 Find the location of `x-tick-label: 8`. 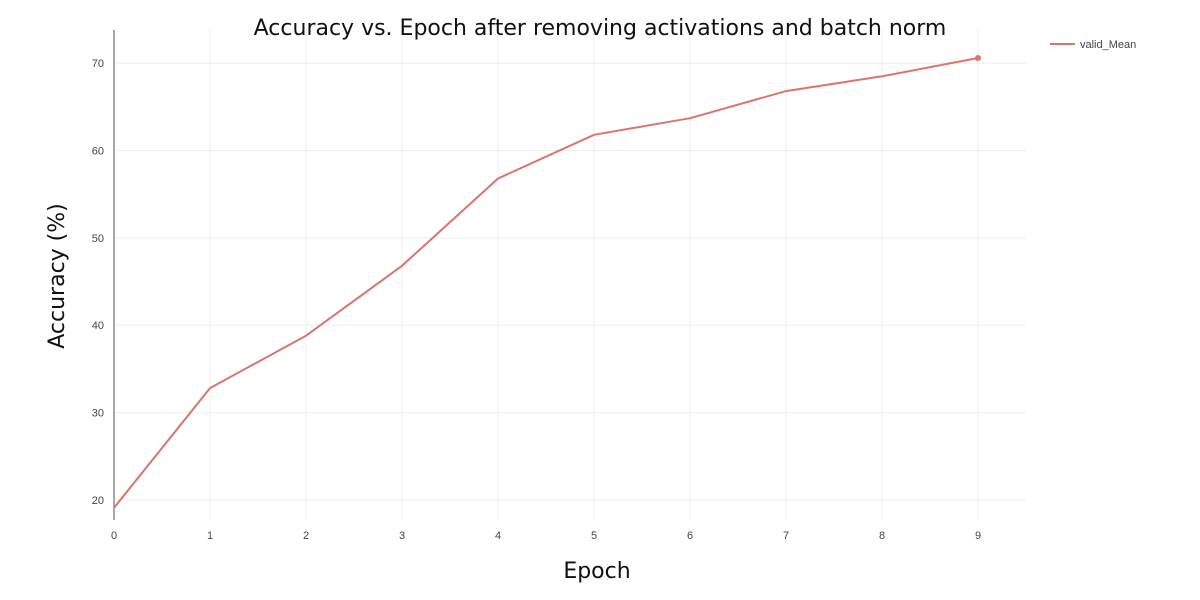

x-tick-label: 8 is located at coordinates (882, 536).